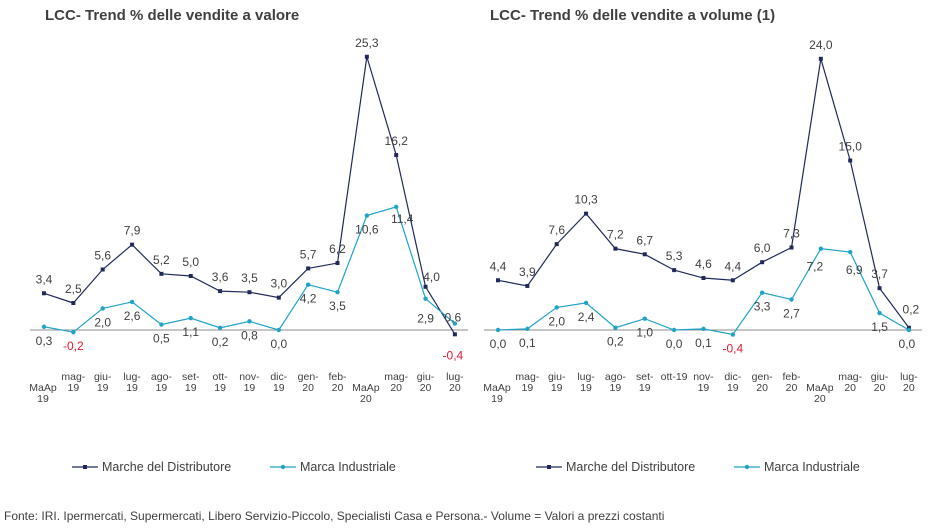 The image size is (951, 531). Describe the element at coordinates (747, 467) in the screenshot. I see `legend-swatch-mi` at that location.